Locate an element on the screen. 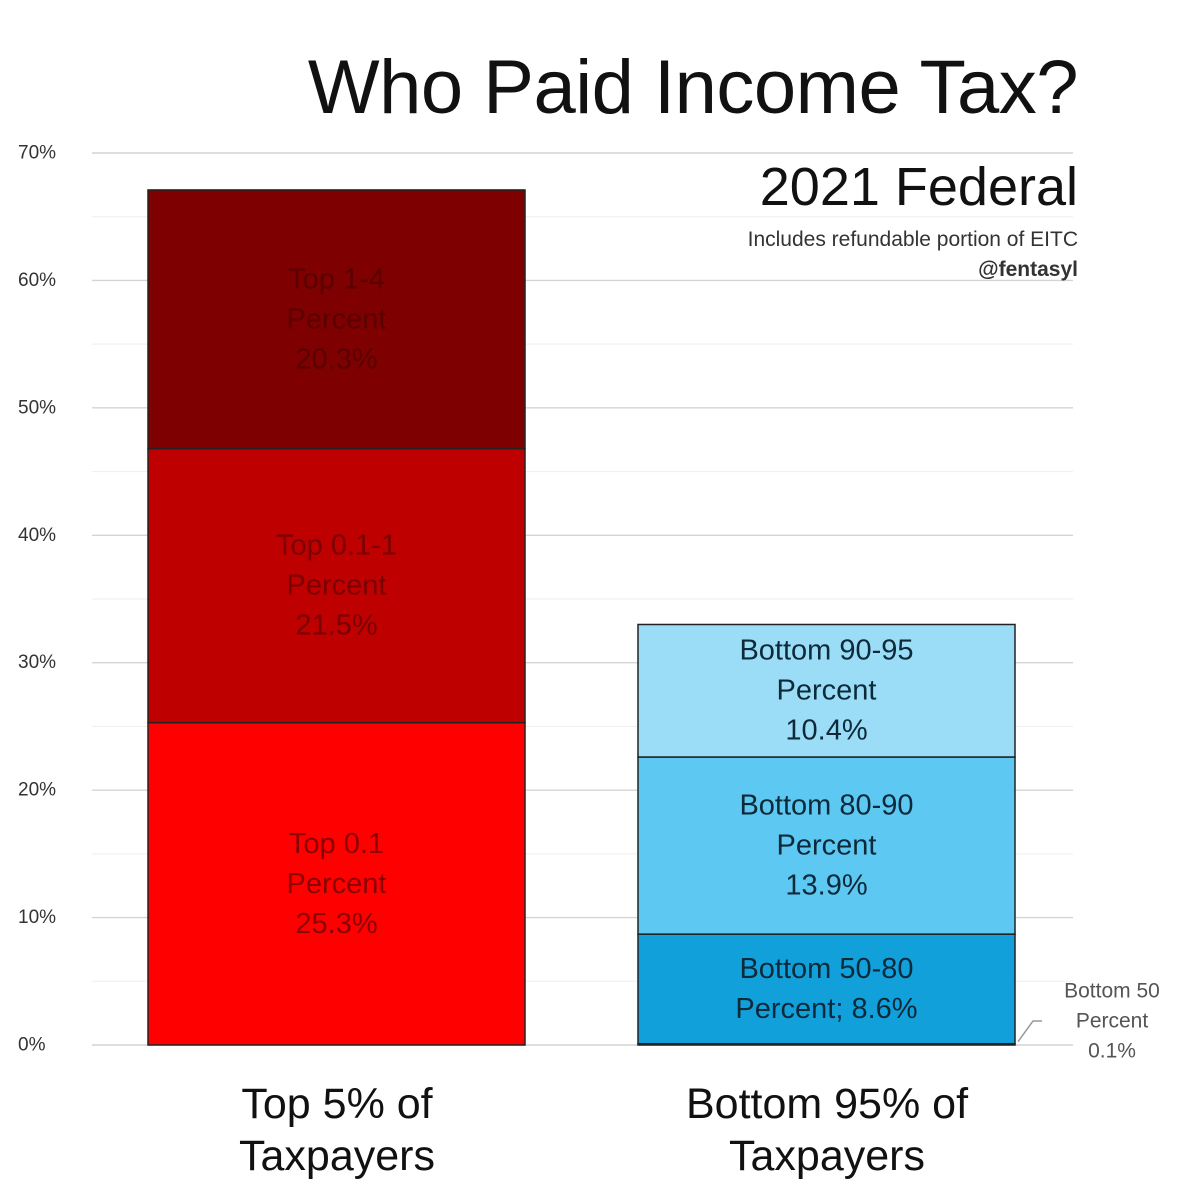  segment-label: Top 1-4 Percent 20.3% is located at coordinates (337, 319).